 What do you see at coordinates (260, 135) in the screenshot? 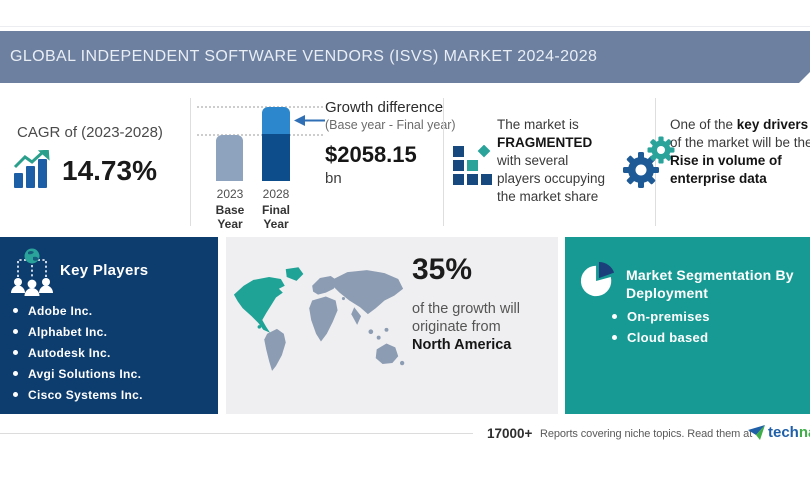
I see `gridline-base-year` at bounding box center [260, 135].